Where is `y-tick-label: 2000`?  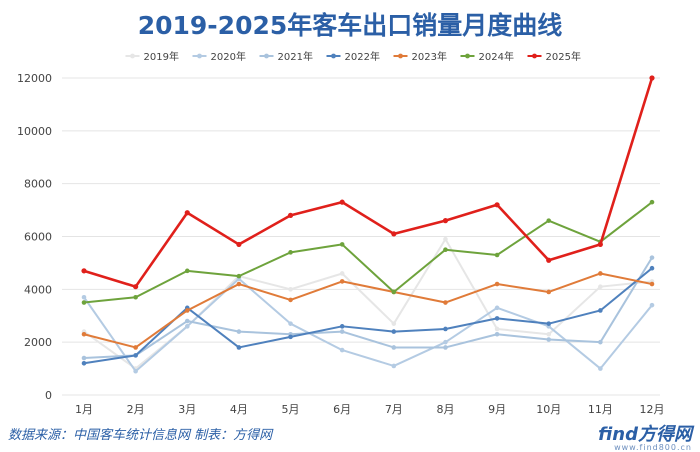 y-tick-label: 2000 is located at coordinates (38, 342).